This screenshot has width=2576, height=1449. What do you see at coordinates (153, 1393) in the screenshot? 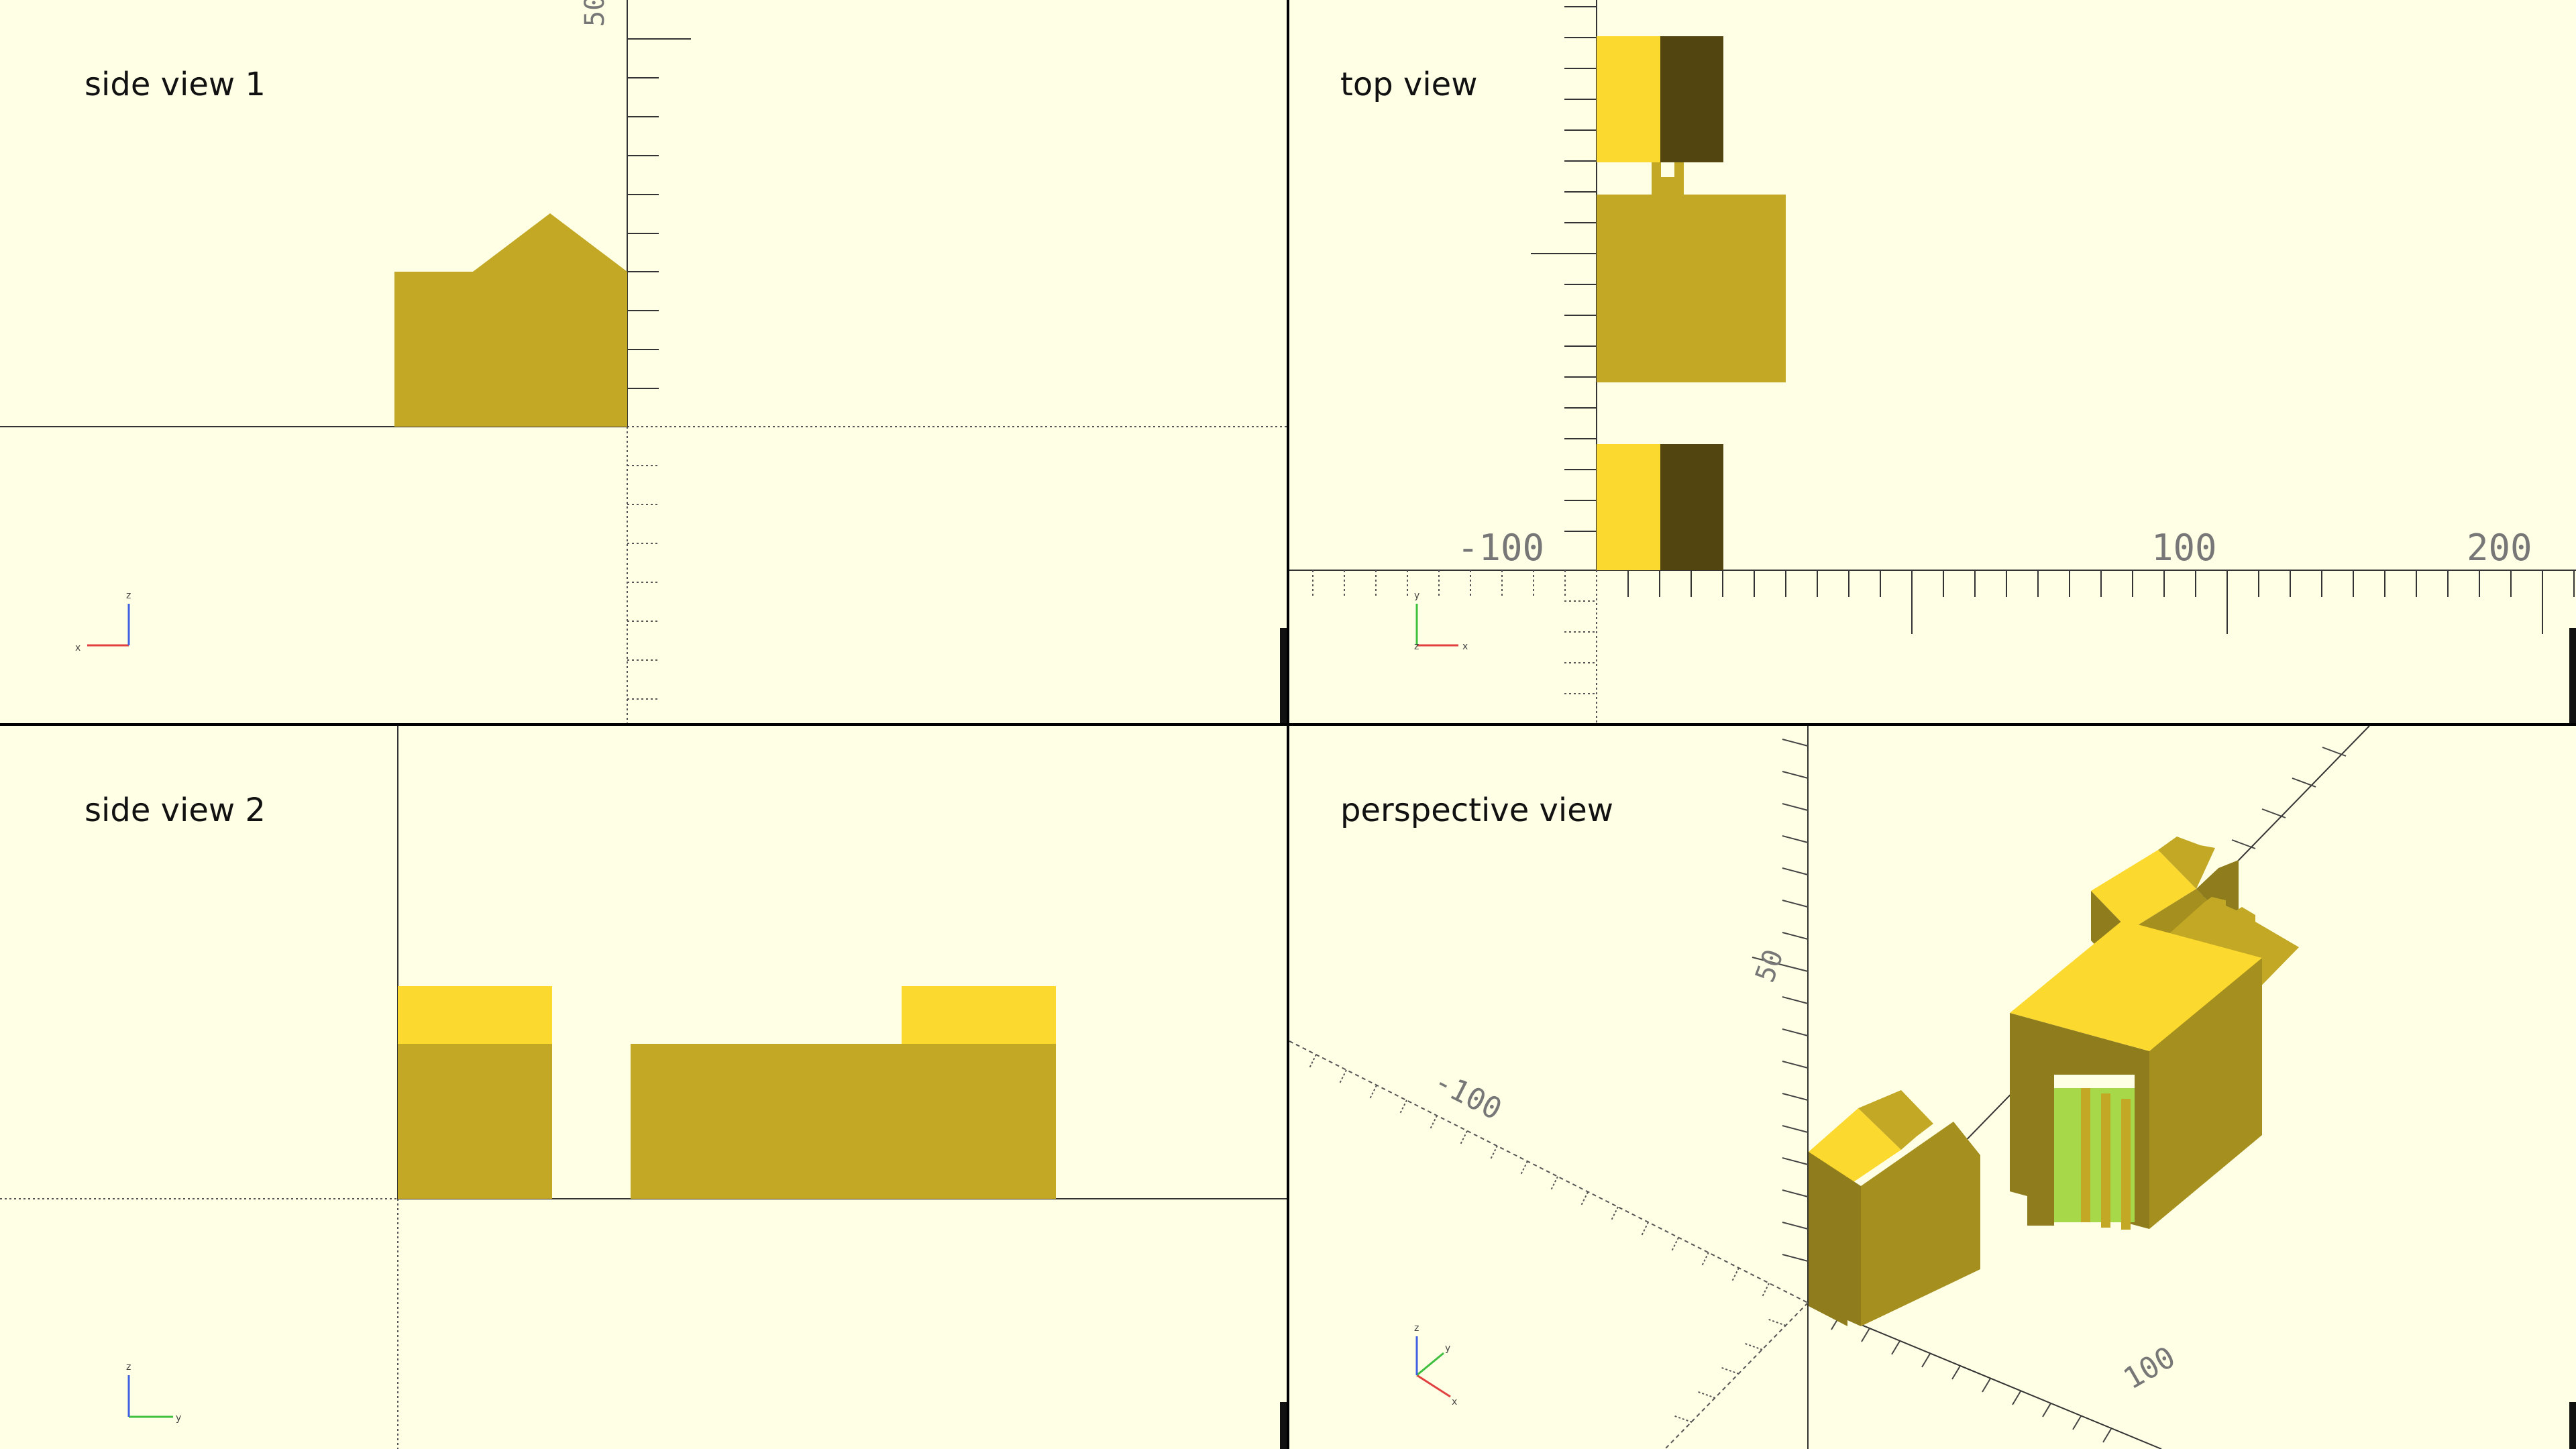
I see `axis-gizmo: y z` at bounding box center [153, 1393].